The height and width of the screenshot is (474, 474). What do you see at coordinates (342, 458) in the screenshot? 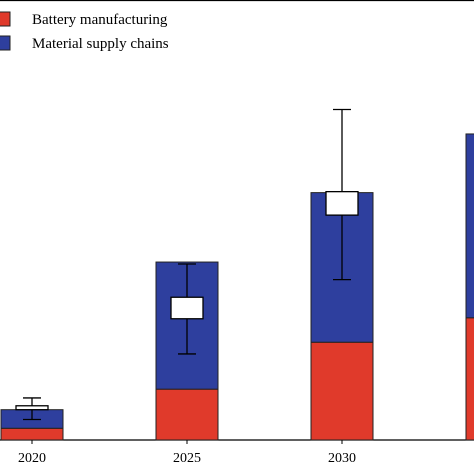
I see `x-tick-label-2030: 2030` at bounding box center [342, 458].